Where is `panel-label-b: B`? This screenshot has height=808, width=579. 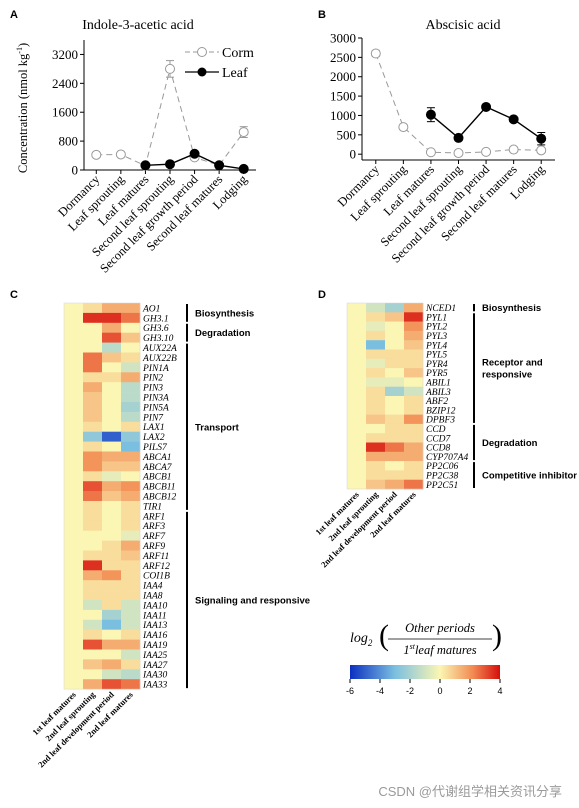
panel-label-b: B is located at coordinates (322, 15).